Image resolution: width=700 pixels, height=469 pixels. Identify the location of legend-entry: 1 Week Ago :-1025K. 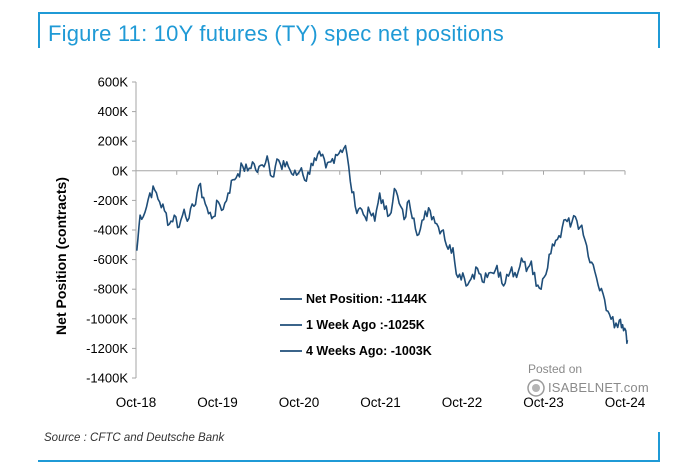
(365, 325).